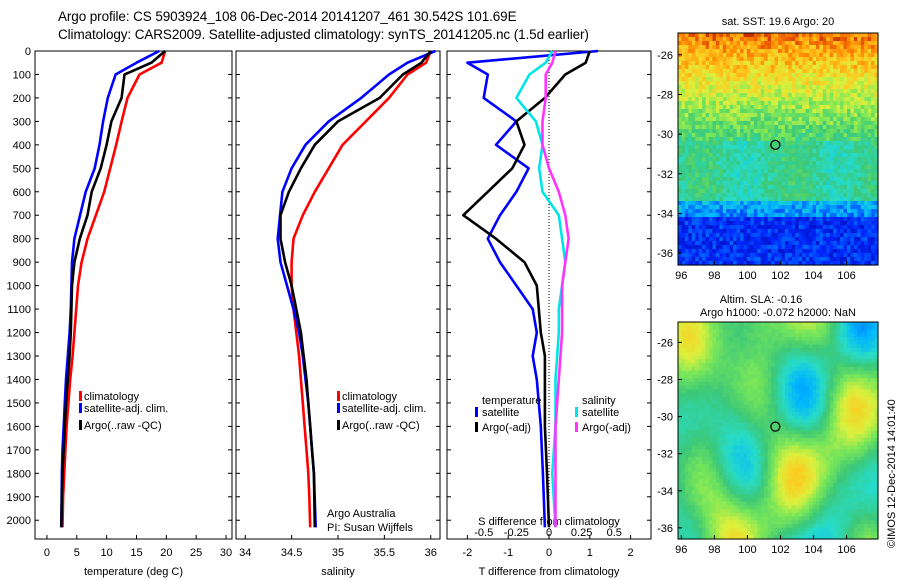 This screenshot has height=580, width=900. What do you see at coordinates (665, 254) in the screenshot?
I see `lat-tick-label: -36` at bounding box center [665, 254].